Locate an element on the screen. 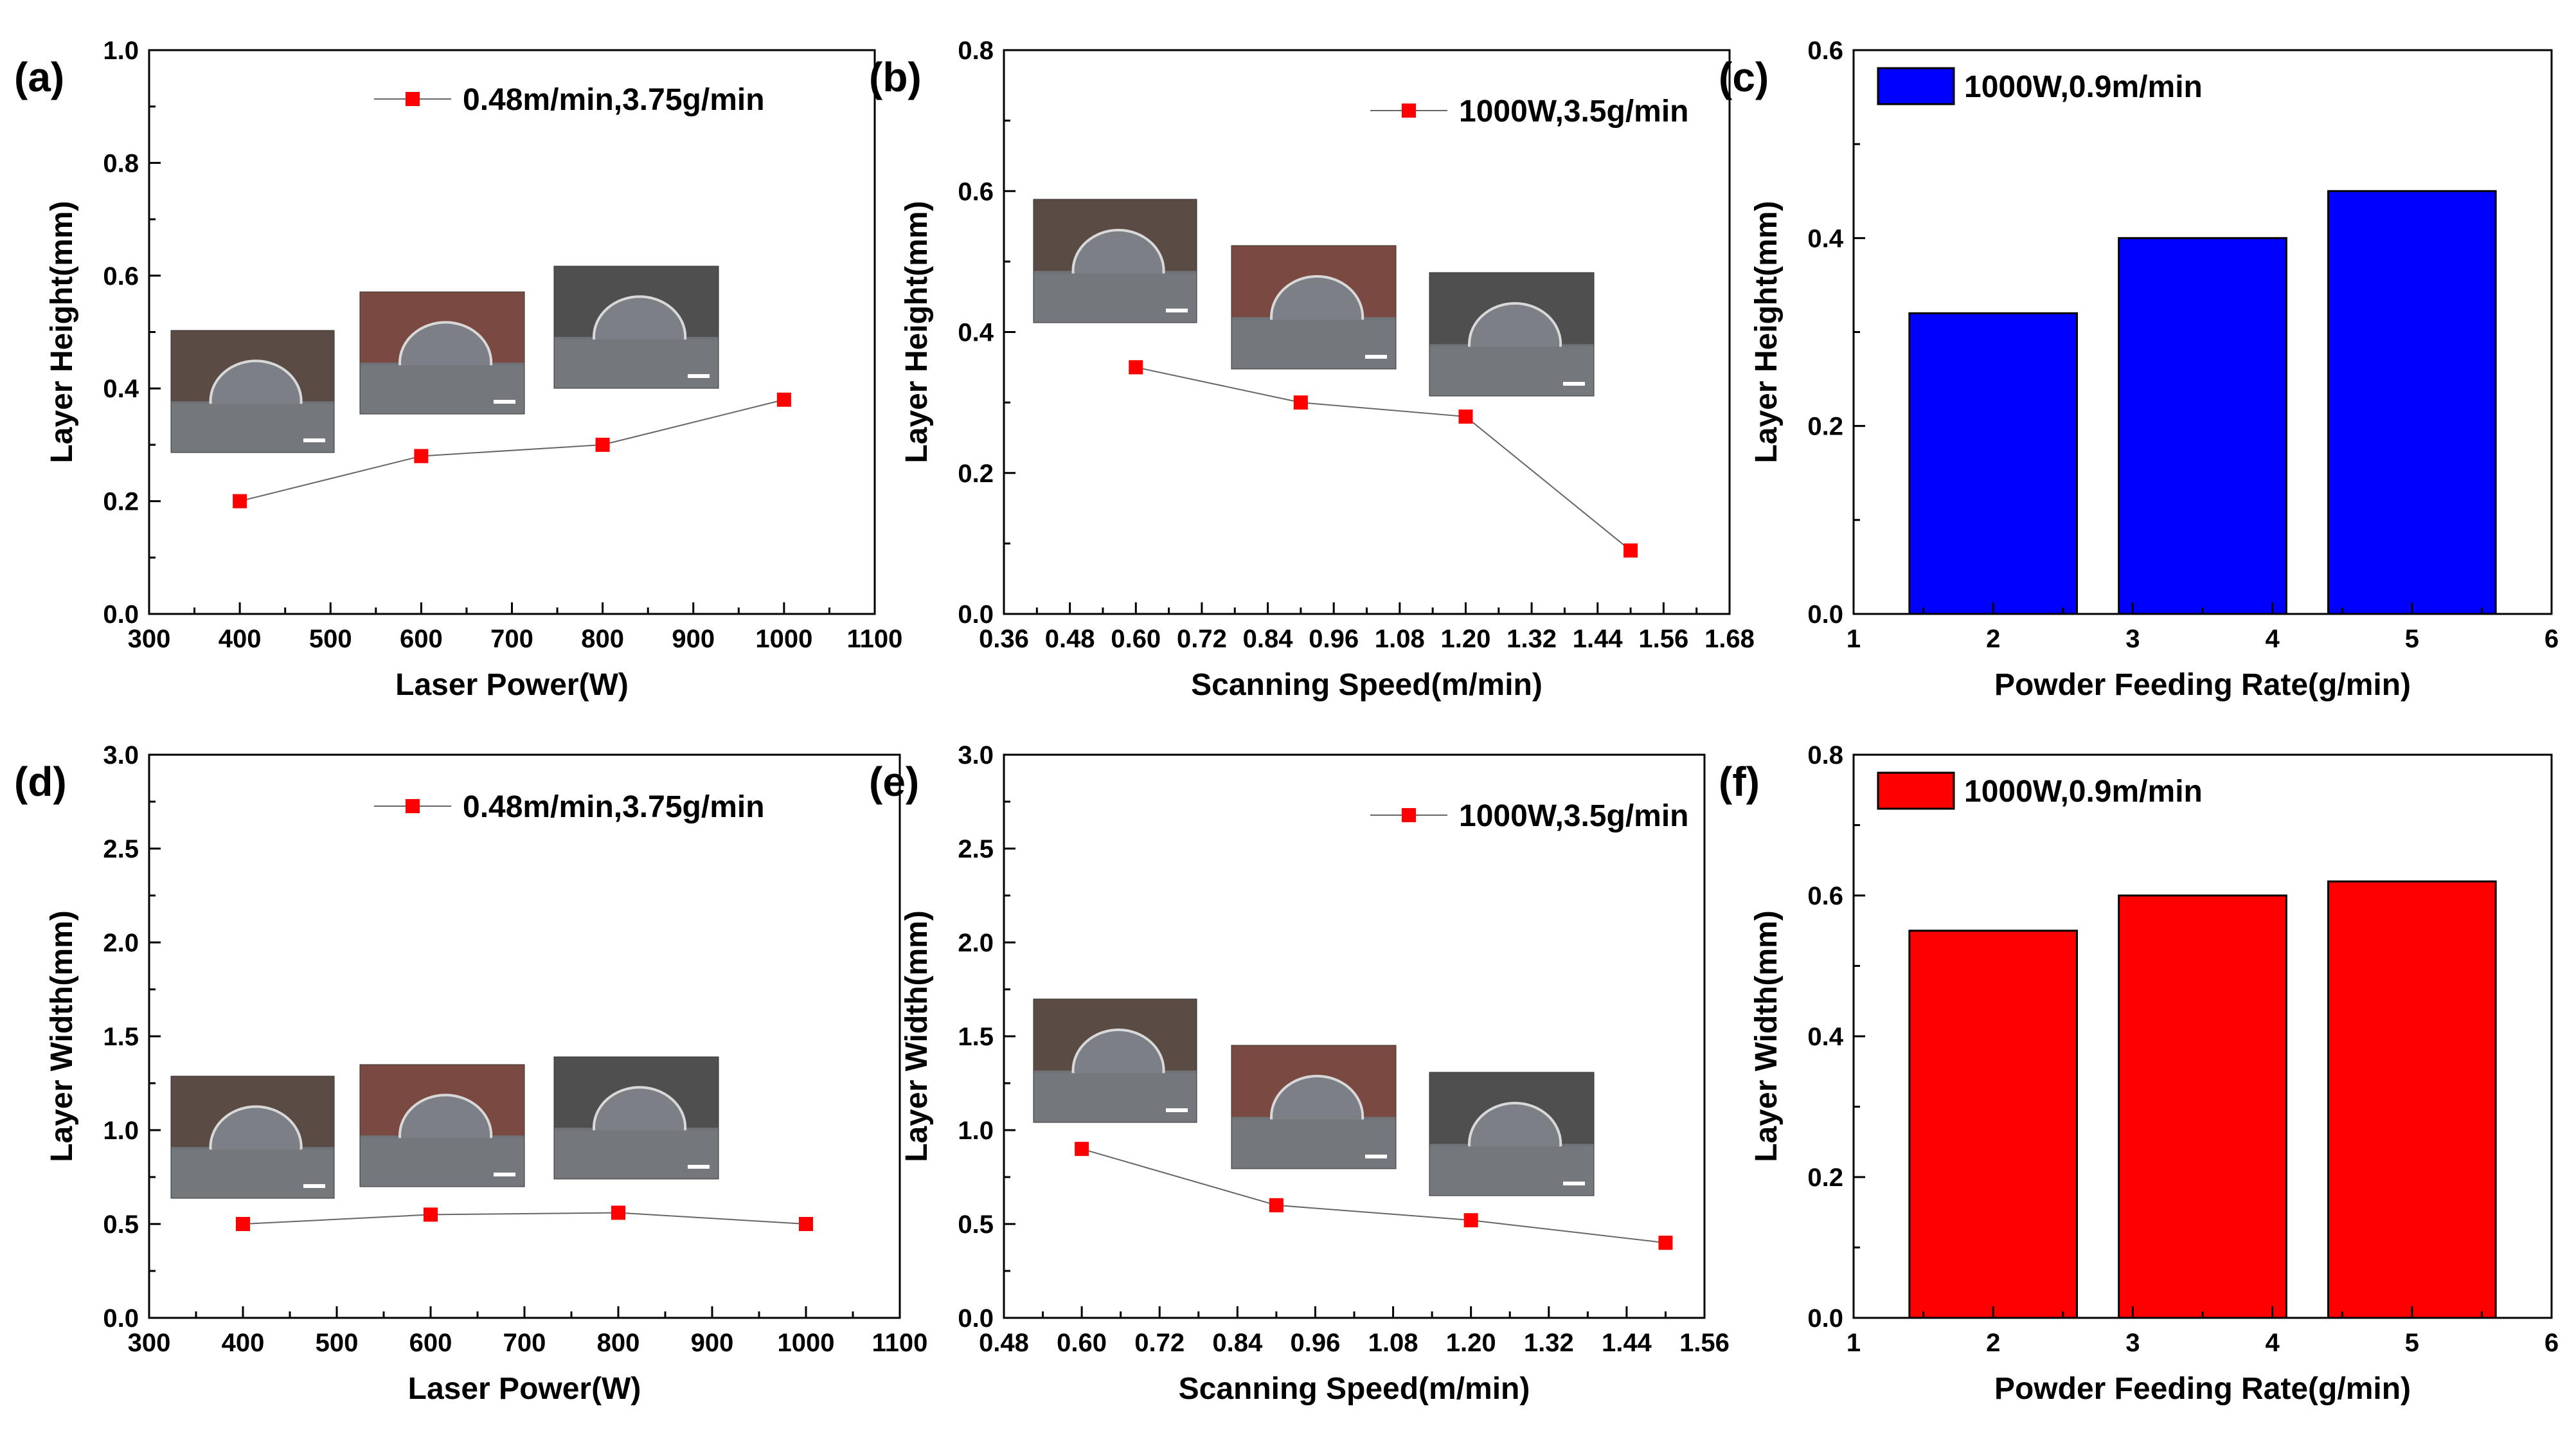 The width and height of the screenshot is (2576, 1431). y-tick-label: 1.5 is located at coordinates (976, 1037).